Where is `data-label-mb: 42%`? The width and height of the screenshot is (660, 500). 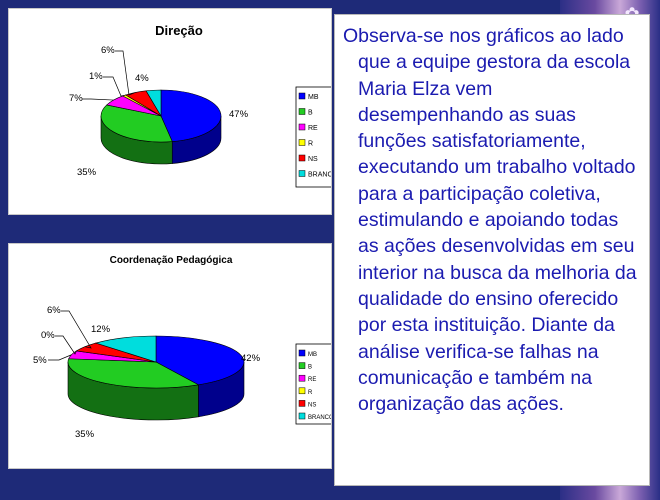
data-label-mb: 42% is located at coordinates (251, 358).